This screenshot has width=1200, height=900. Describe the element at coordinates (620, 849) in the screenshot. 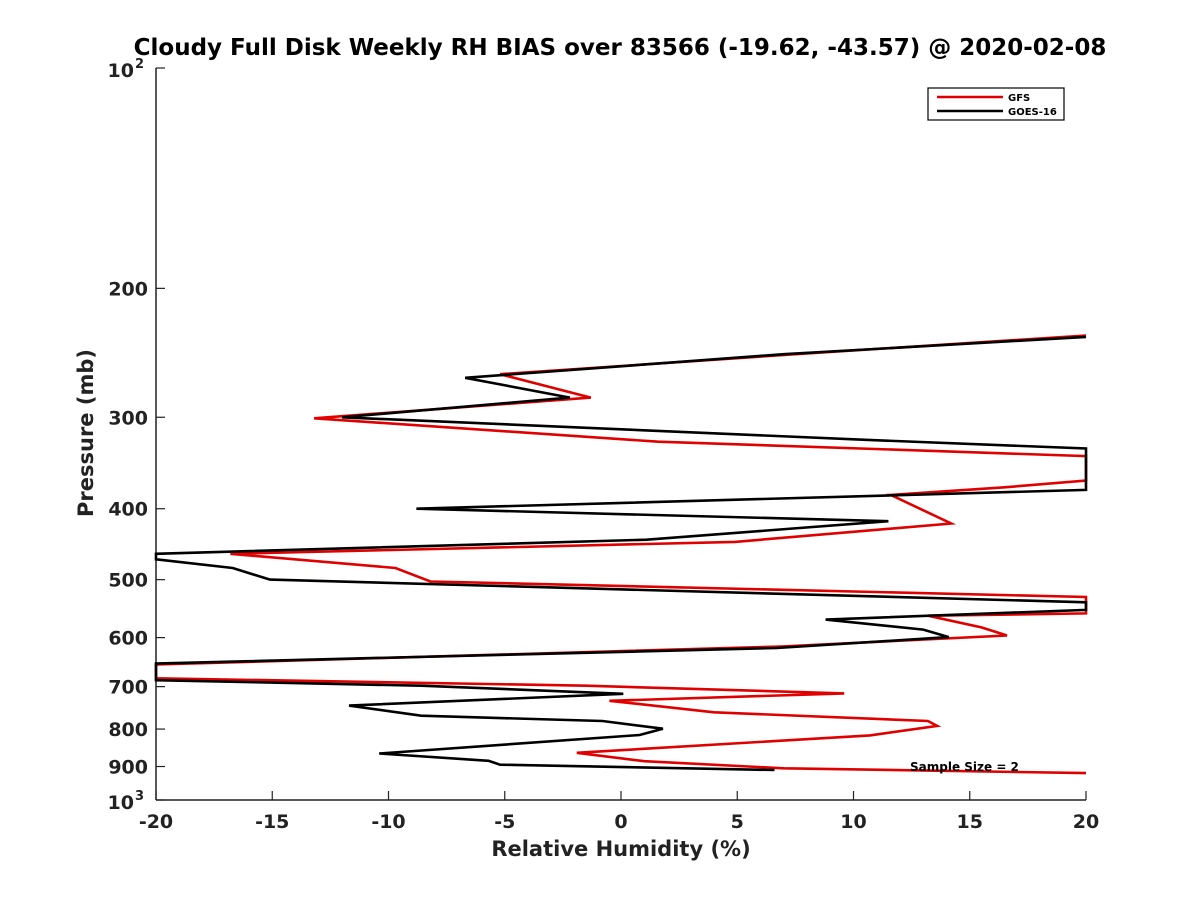

I see `x-axis-label: Relative Humidity (%)` at that location.